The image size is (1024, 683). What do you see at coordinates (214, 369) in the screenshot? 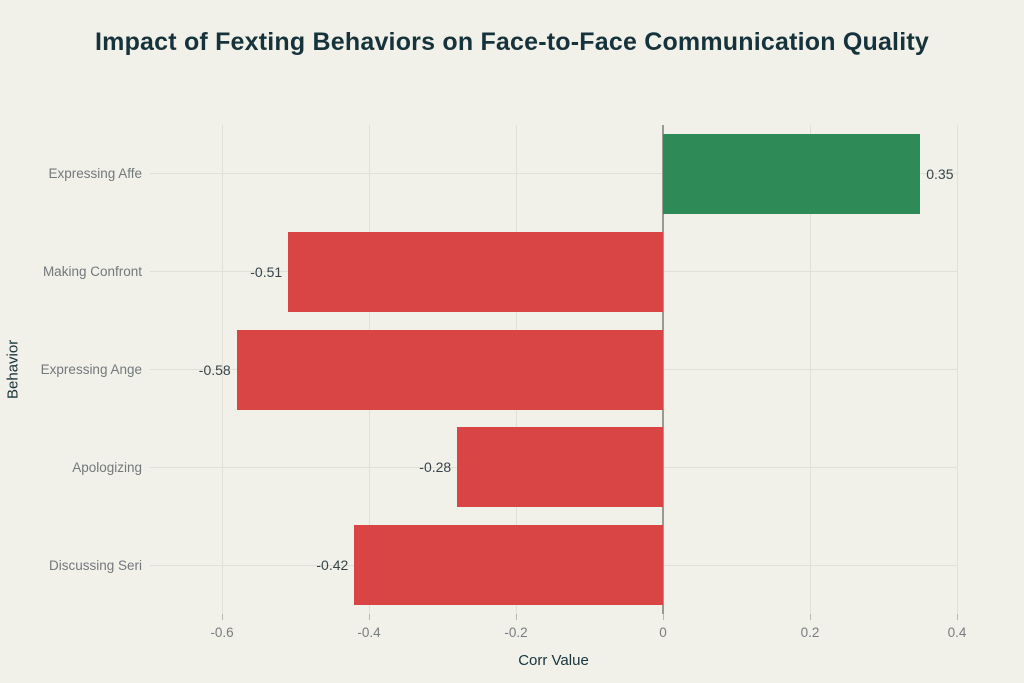
I see `bar-value-label: -0.58` at bounding box center [214, 369].